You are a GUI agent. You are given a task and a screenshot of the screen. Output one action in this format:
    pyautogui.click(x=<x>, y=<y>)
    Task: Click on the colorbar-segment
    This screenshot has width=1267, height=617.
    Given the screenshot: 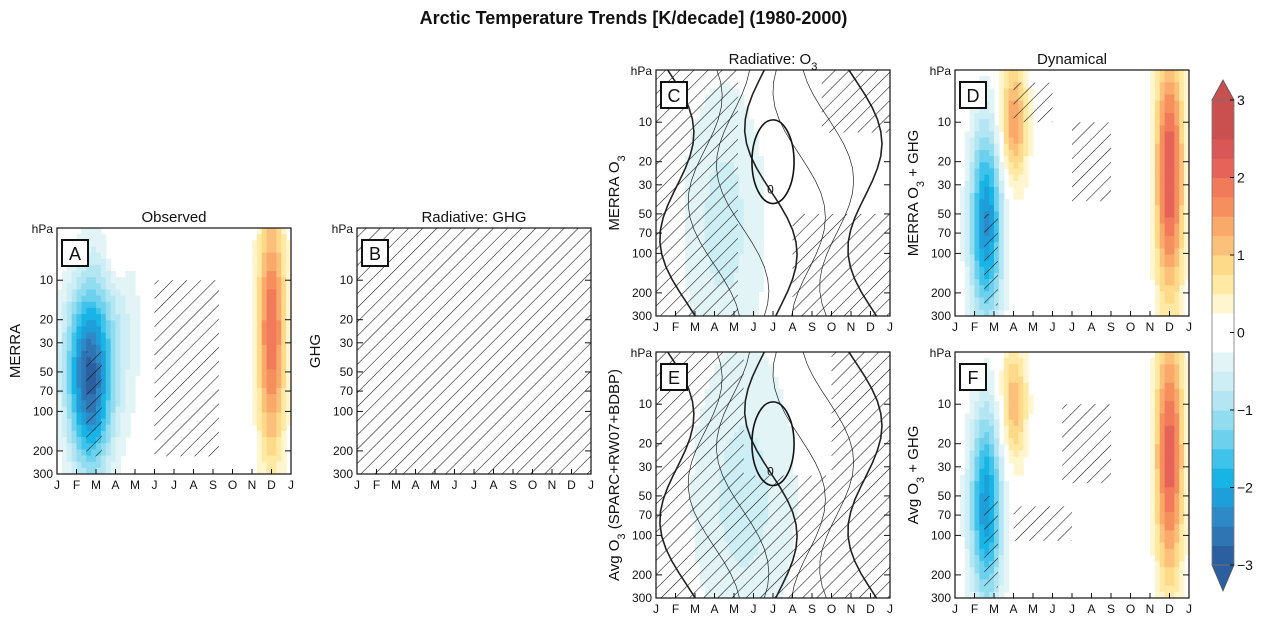 What is the action you would take?
    pyautogui.click(x=1223, y=361)
    